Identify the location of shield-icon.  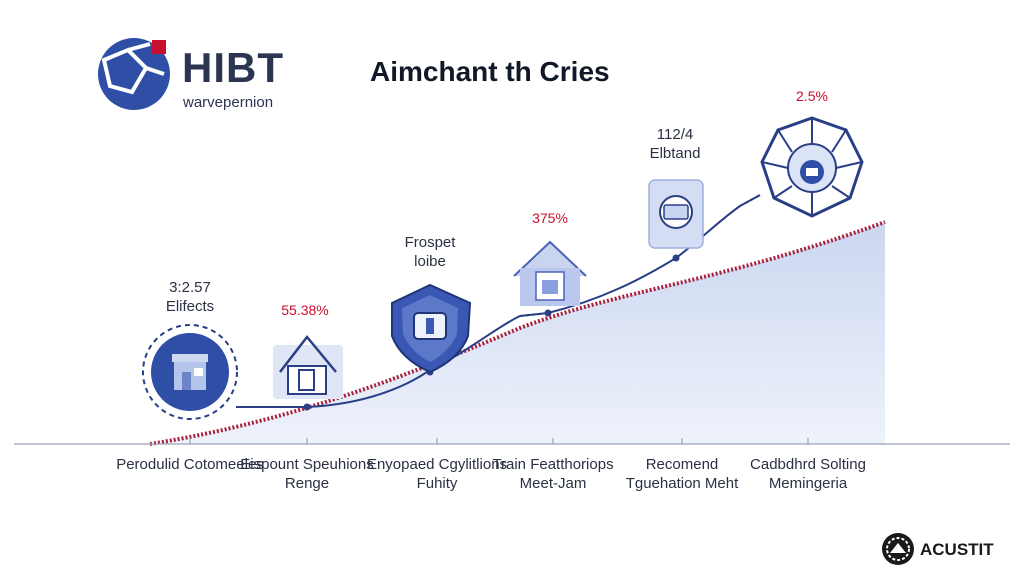
(431, 328).